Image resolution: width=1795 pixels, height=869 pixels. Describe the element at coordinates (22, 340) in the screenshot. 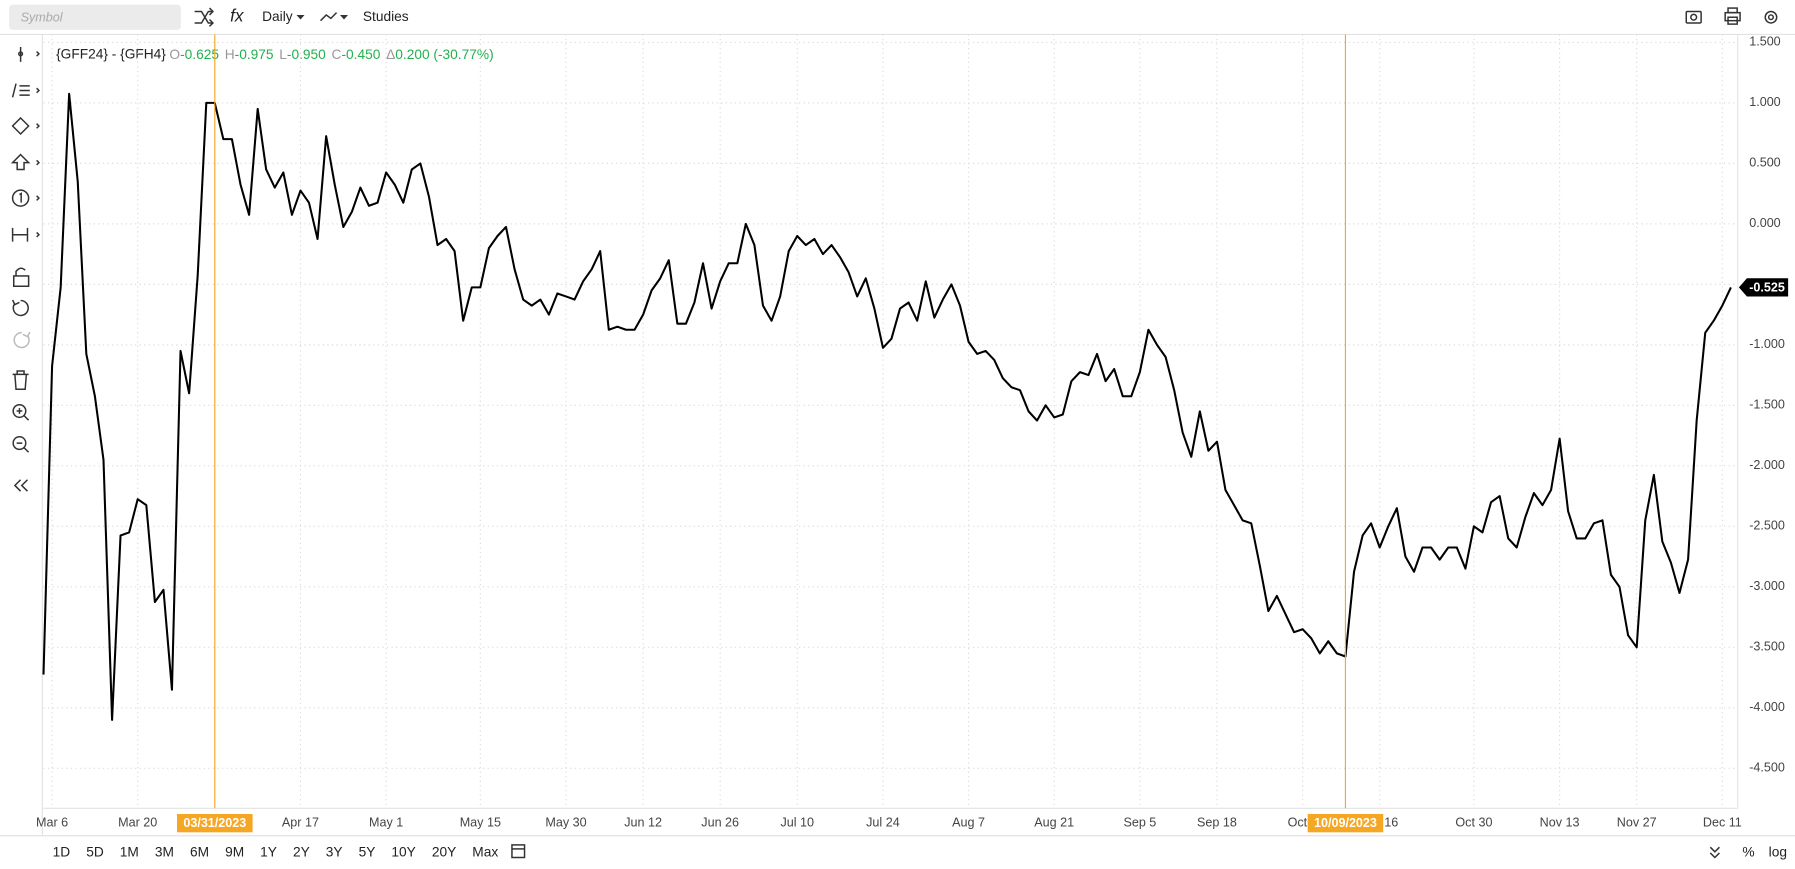

I see `redo-tool` at that location.